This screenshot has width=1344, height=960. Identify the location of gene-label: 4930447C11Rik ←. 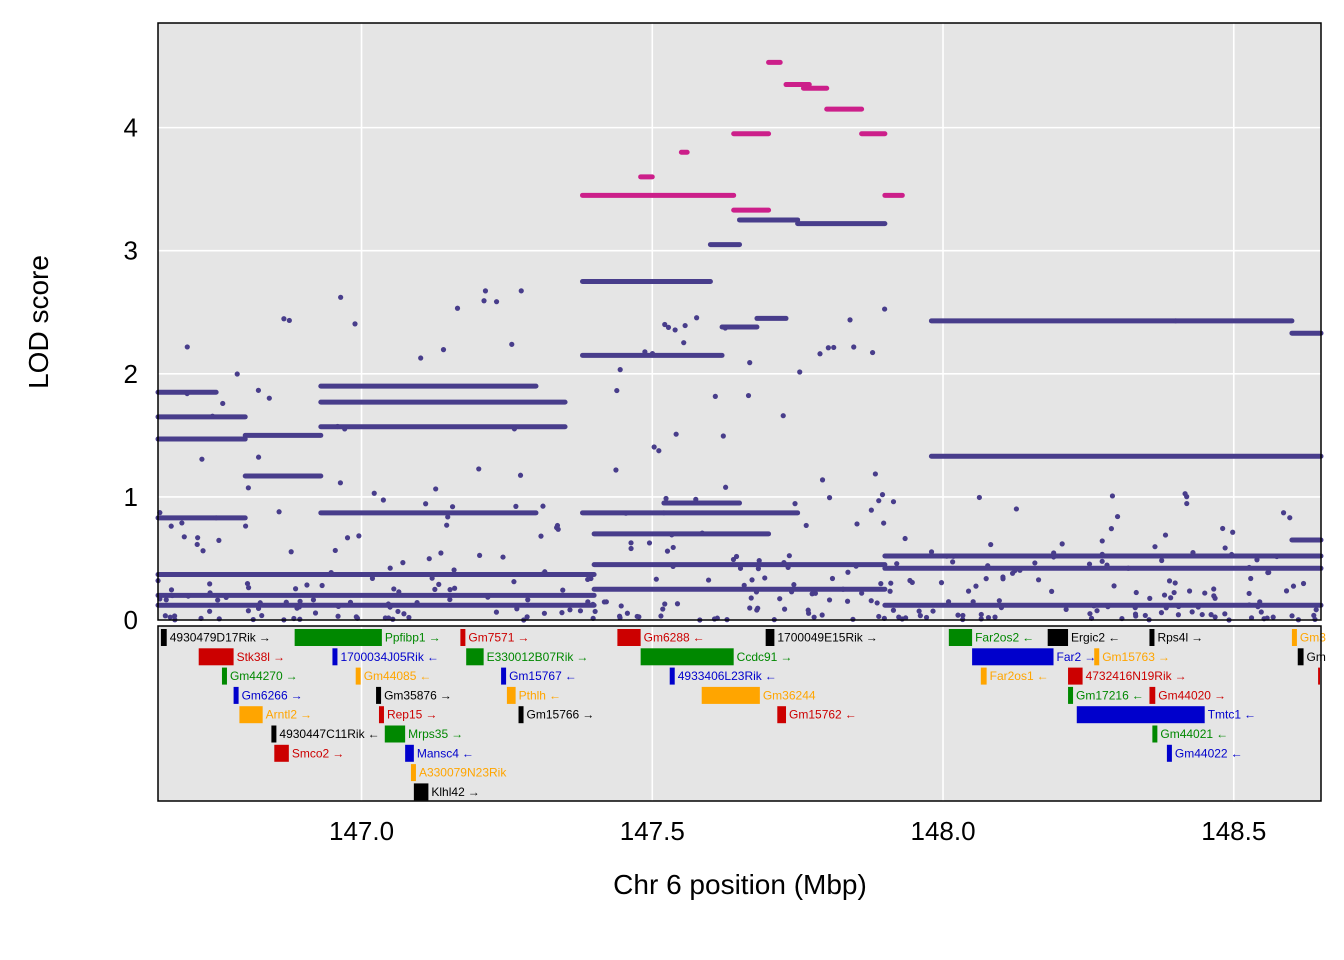
(329, 734).